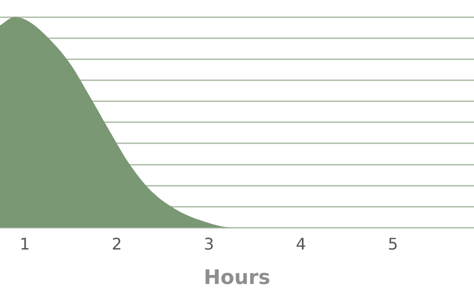  What do you see at coordinates (117, 244) in the screenshot?
I see `x-tick-label: 2` at bounding box center [117, 244].